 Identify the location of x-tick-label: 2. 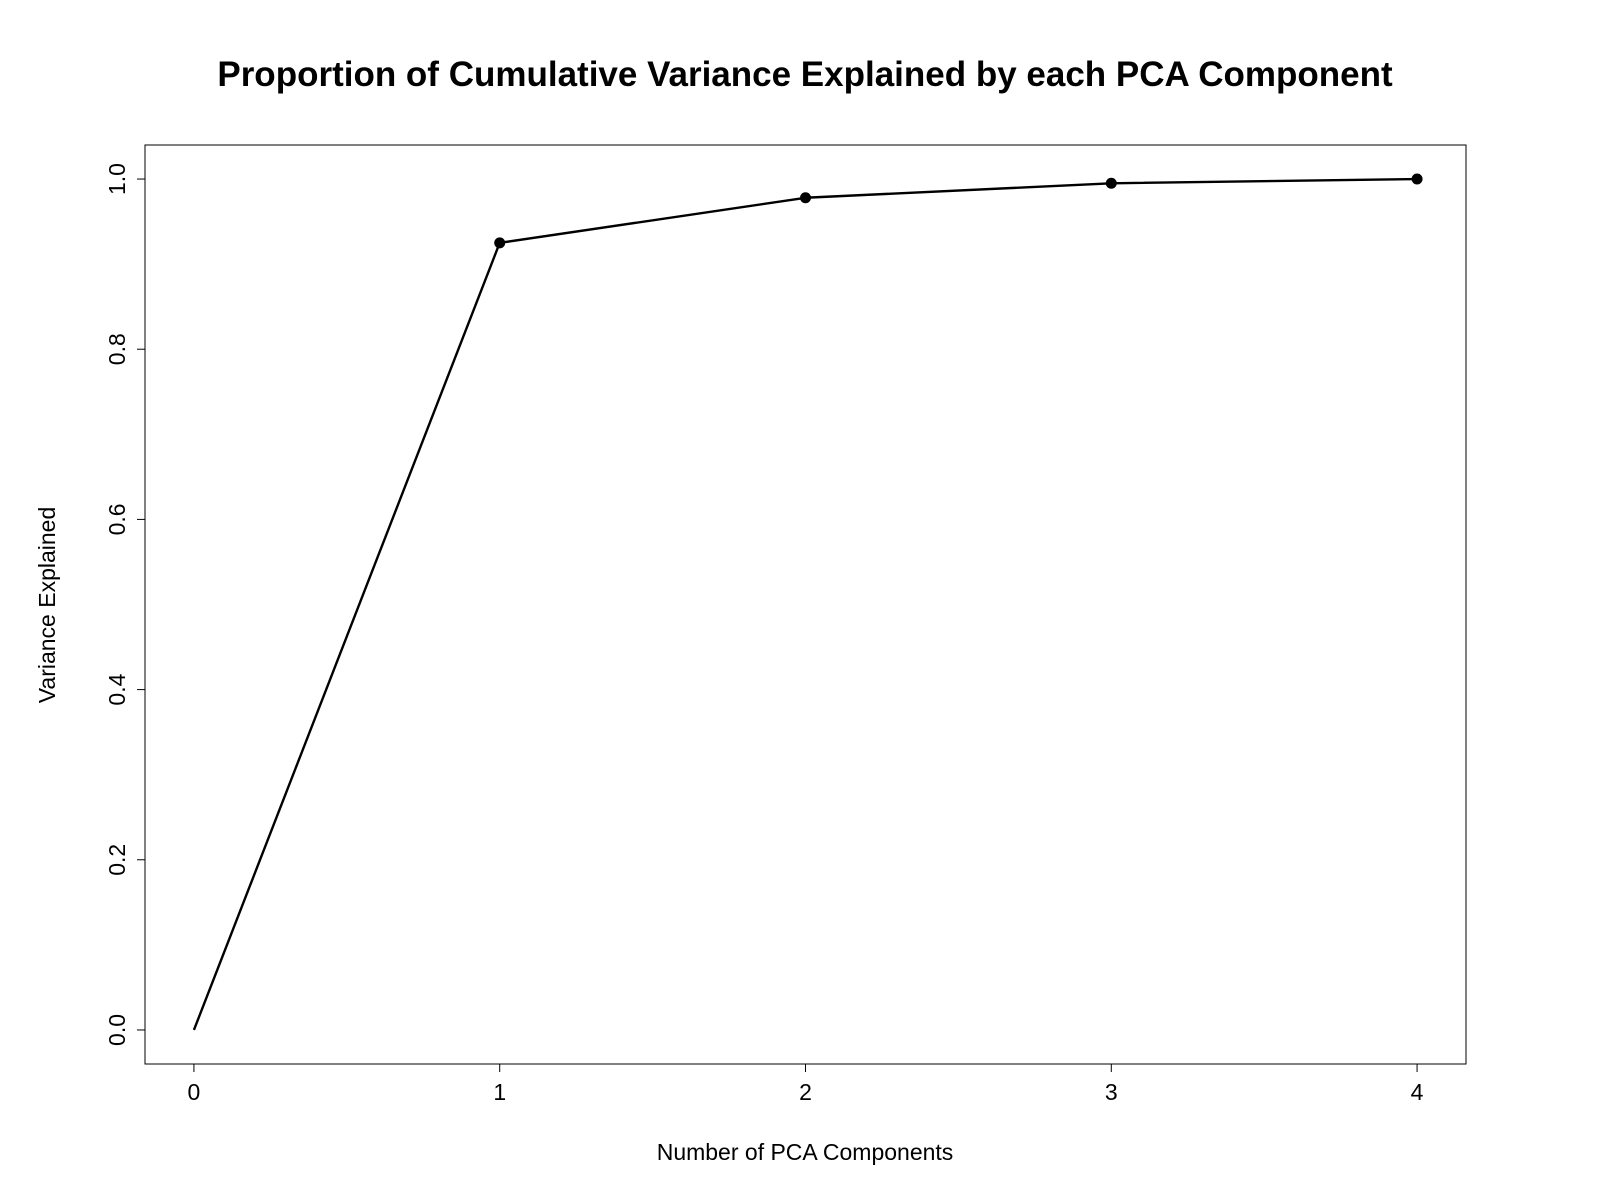
(805, 1092).